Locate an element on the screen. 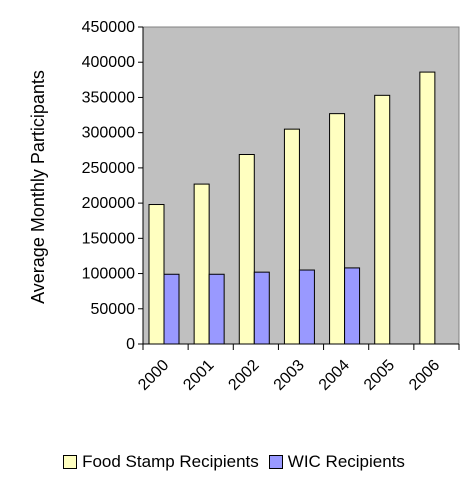 This screenshot has width=468, height=500. y-tick-label: 400000 is located at coordinates (108, 62).